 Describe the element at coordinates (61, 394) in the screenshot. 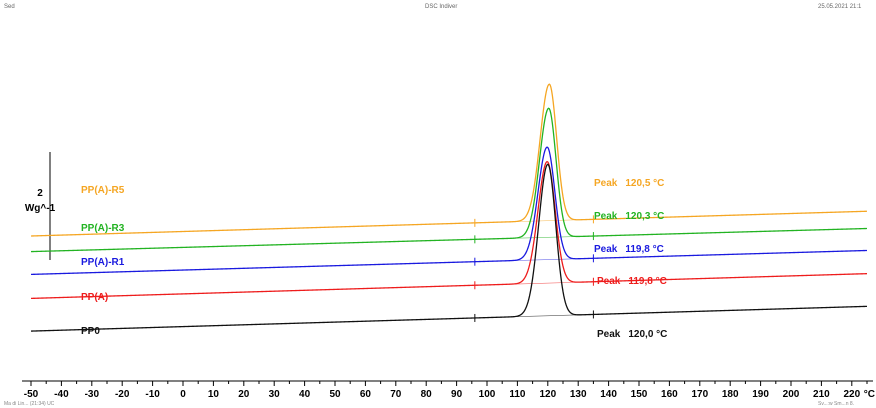

I see `x-tick-label: -40` at that location.